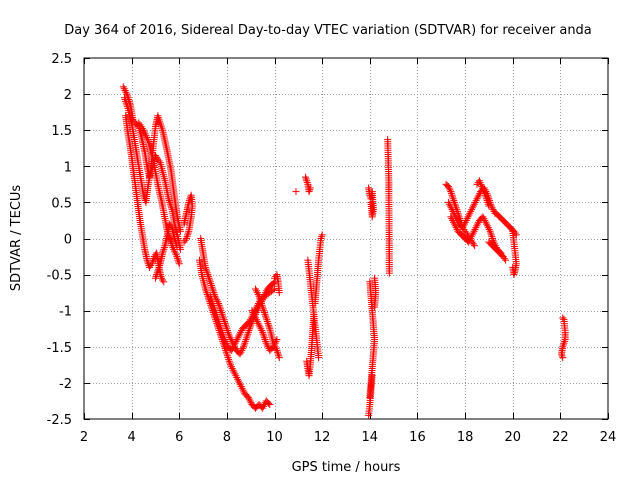  I want to click on y-tick-label: -2.5, so click(59, 420).